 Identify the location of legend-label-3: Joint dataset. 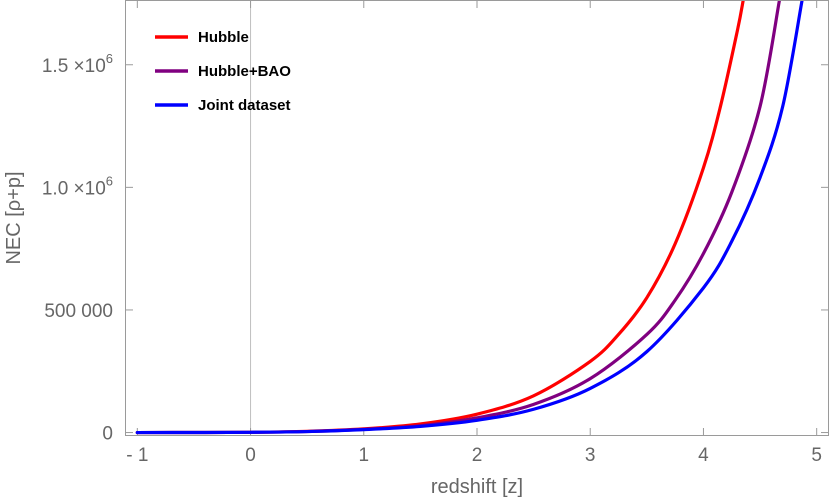
(244, 105).